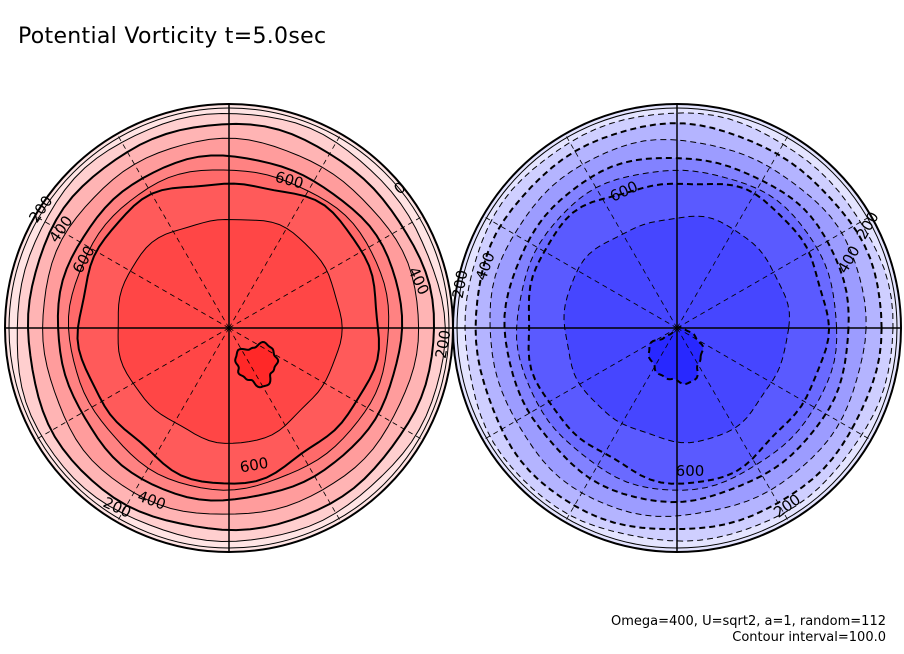 The width and height of the screenshot is (904, 654). What do you see at coordinates (172, 36) in the screenshot?
I see `chart-title: Potential Vorticity t=5.0sec` at bounding box center [172, 36].